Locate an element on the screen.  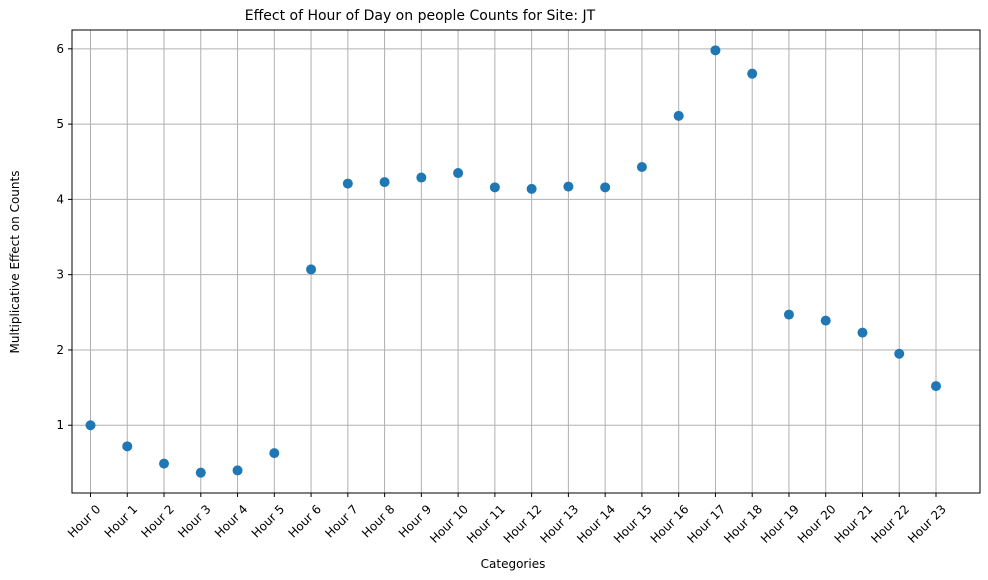
x-tick-label: Hour 3 is located at coordinates (194, 521).